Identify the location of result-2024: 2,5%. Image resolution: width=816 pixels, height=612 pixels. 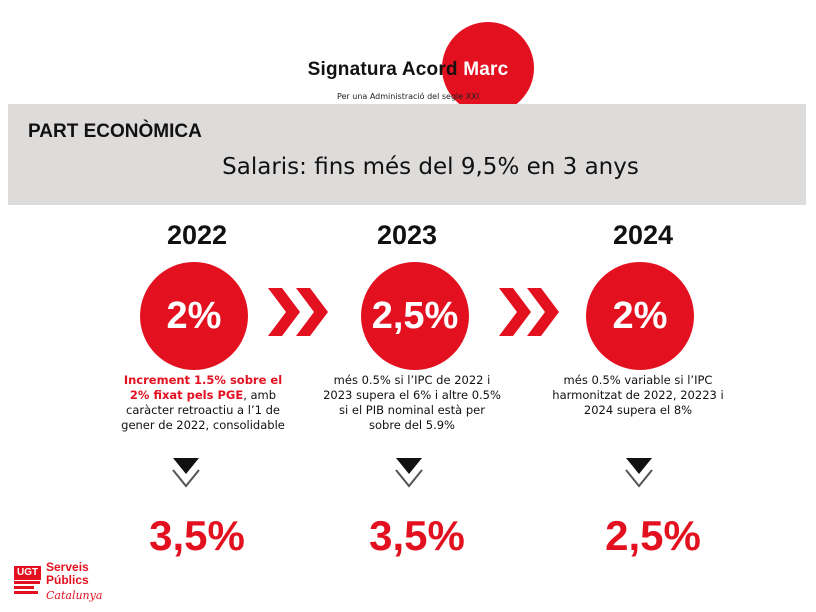
(653, 535).